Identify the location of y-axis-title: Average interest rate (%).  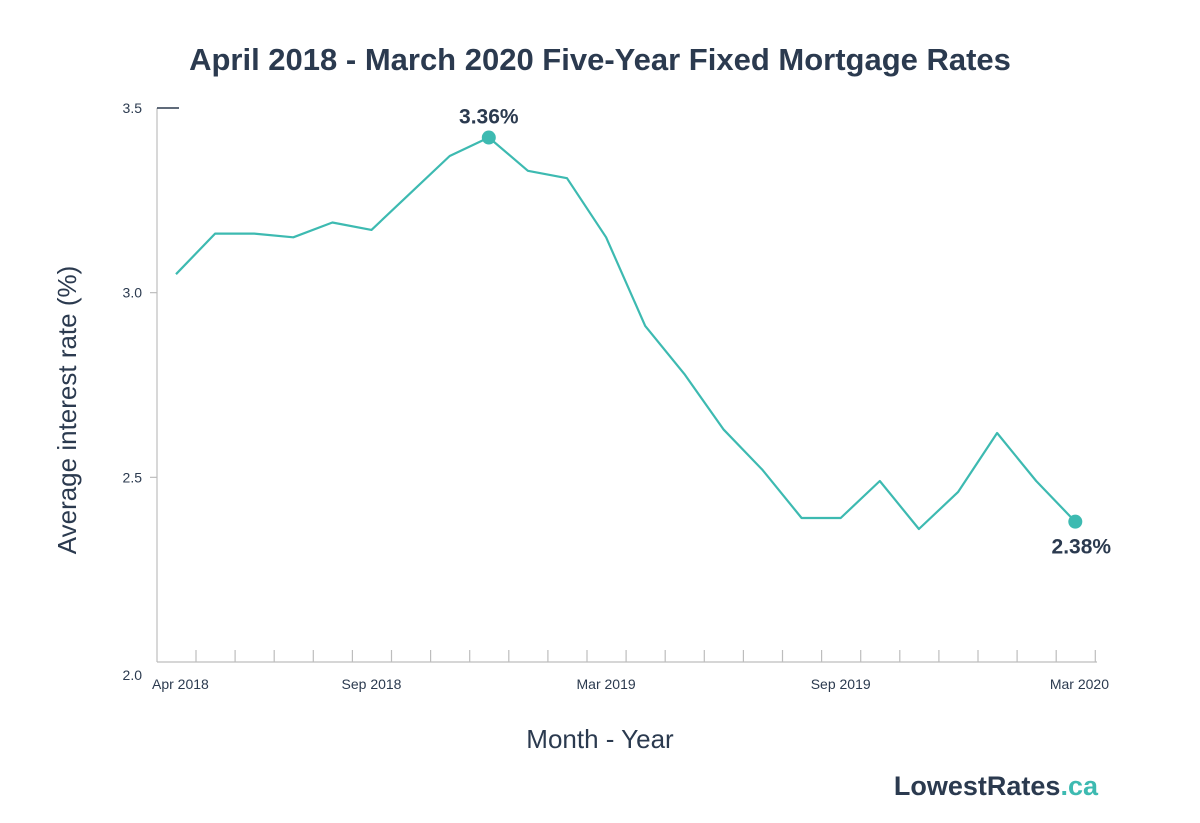
(67, 410).